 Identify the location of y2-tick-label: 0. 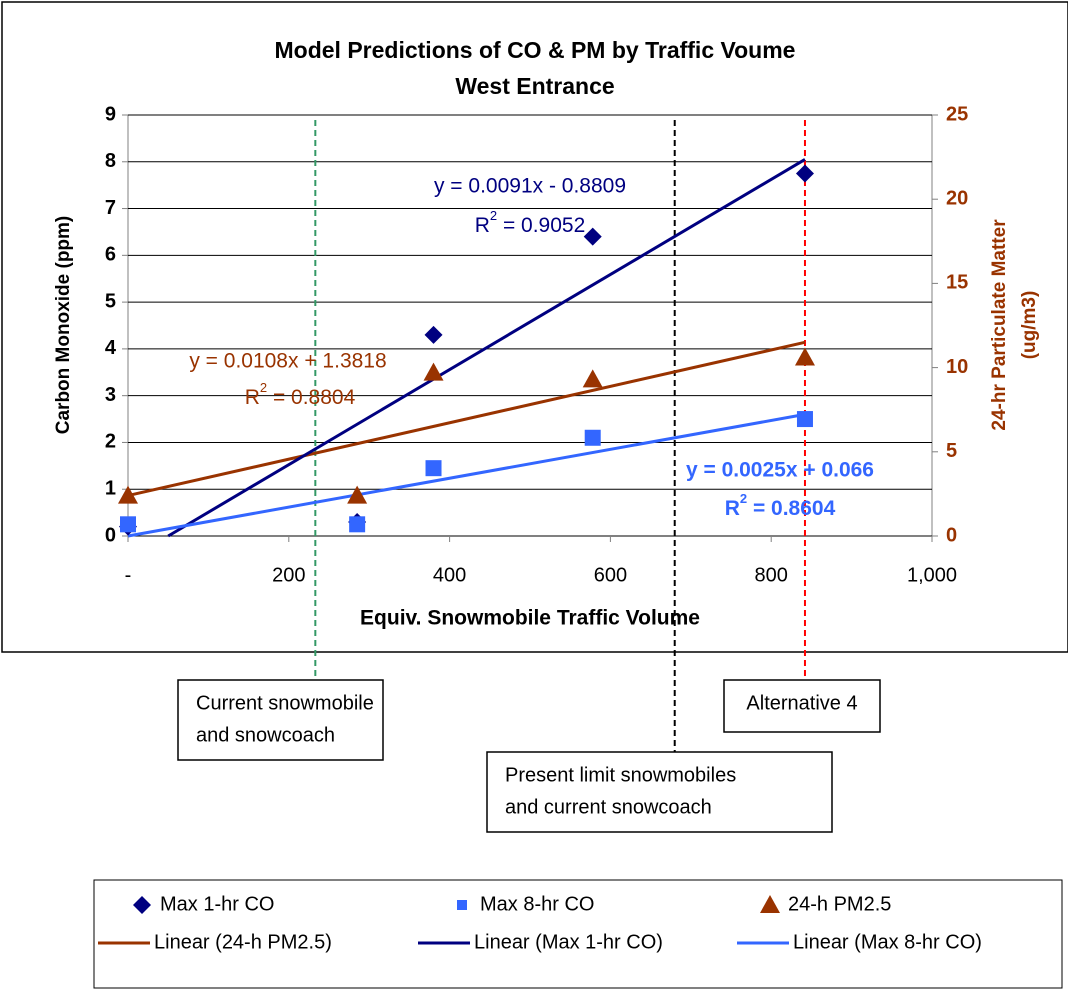
(951, 535).